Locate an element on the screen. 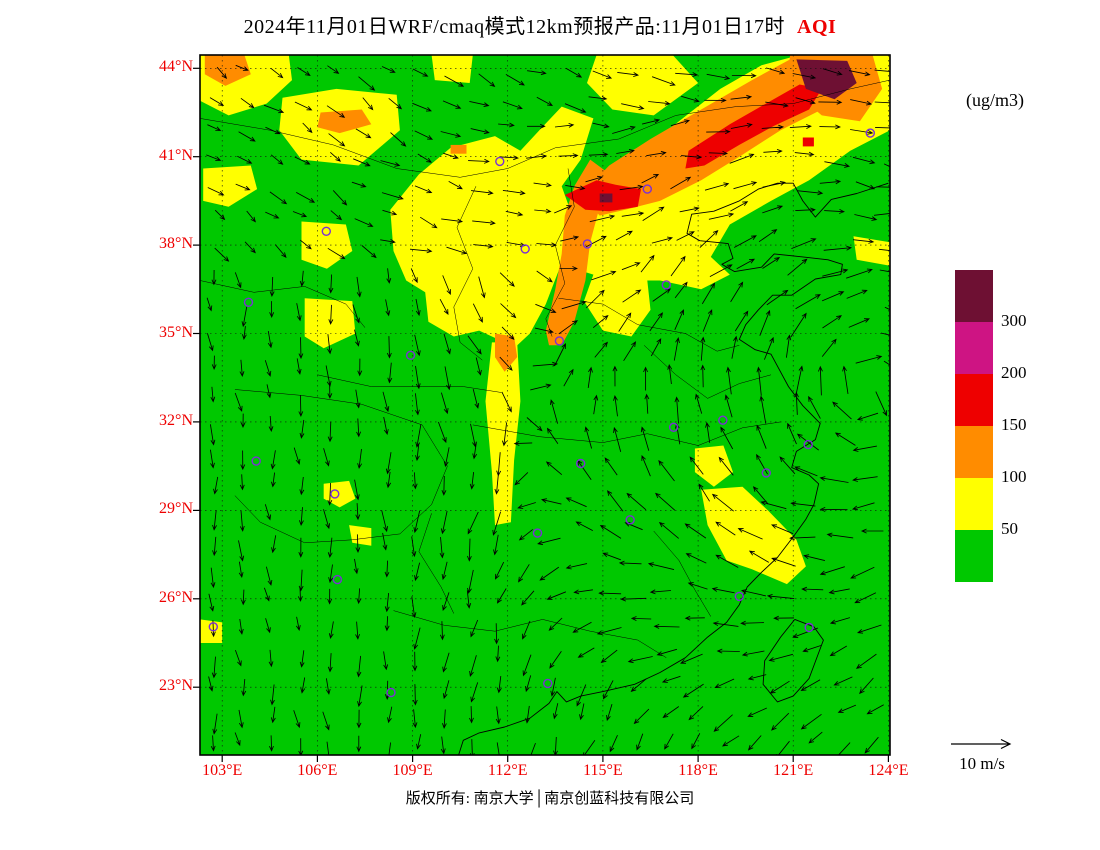 The height and width of the screenshot is (850, 1100). legend-break-label: 50 is located at coordinates (1009, 528).